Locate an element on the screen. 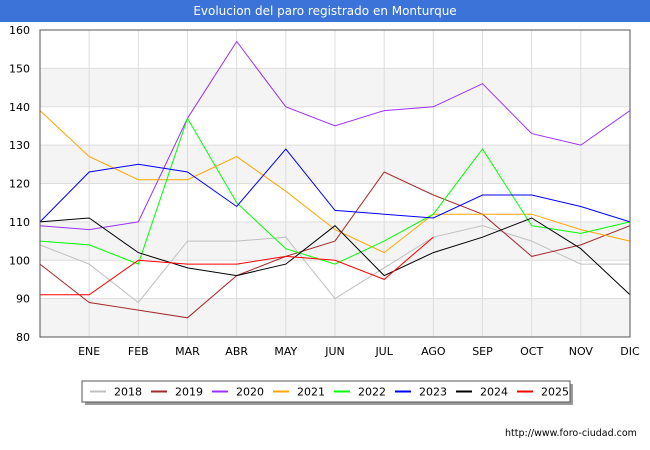  y-tick-label: 130 is located at coordinates (19, 145).